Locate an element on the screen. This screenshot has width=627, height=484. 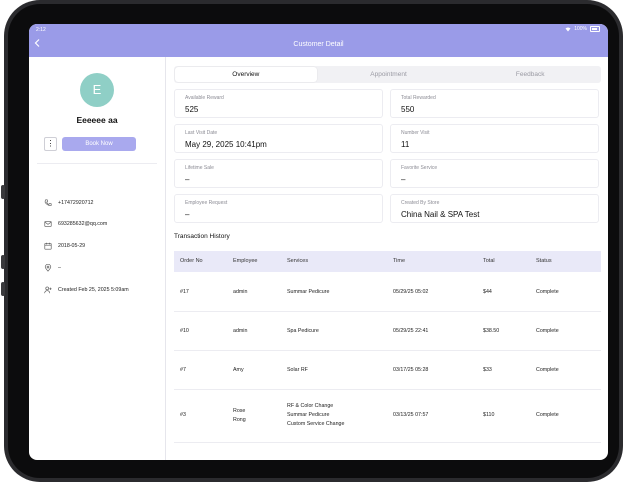
chevron-left-icon is located at coordinates (37, 43).